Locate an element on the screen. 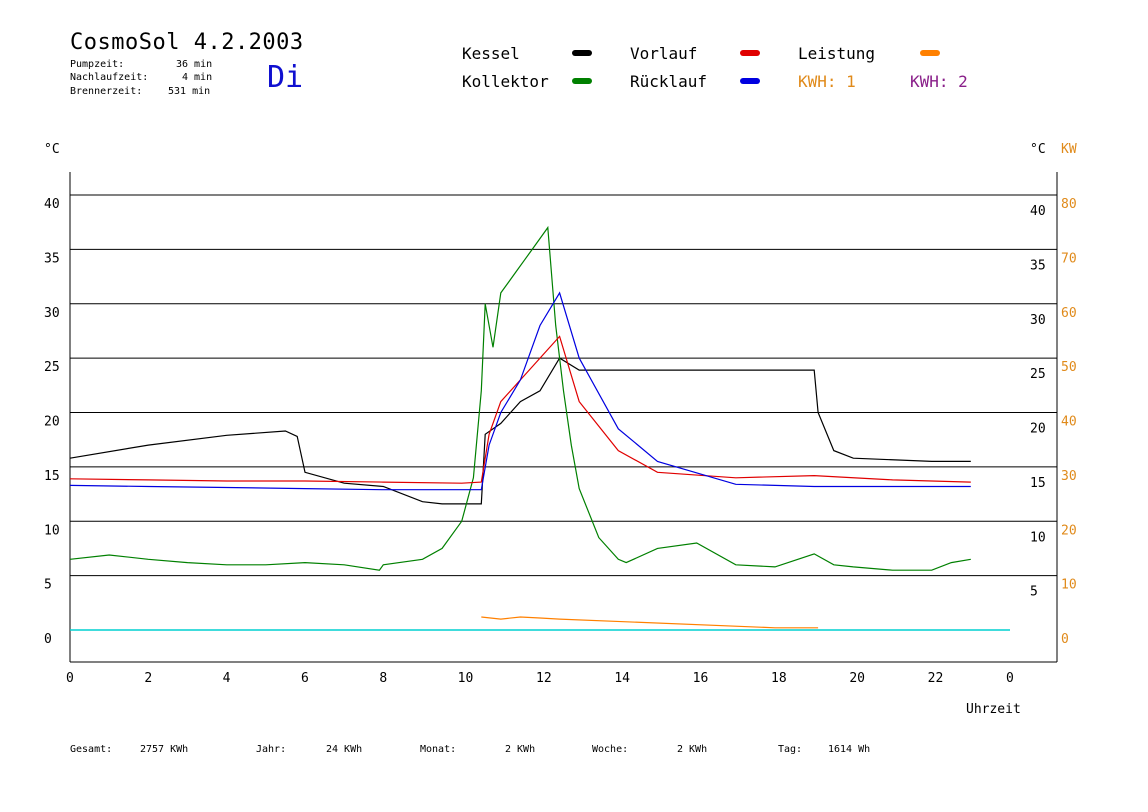 This screenshot has width=1148, height=812. y-tick-left: 0 is located at coordinates (48, 639).